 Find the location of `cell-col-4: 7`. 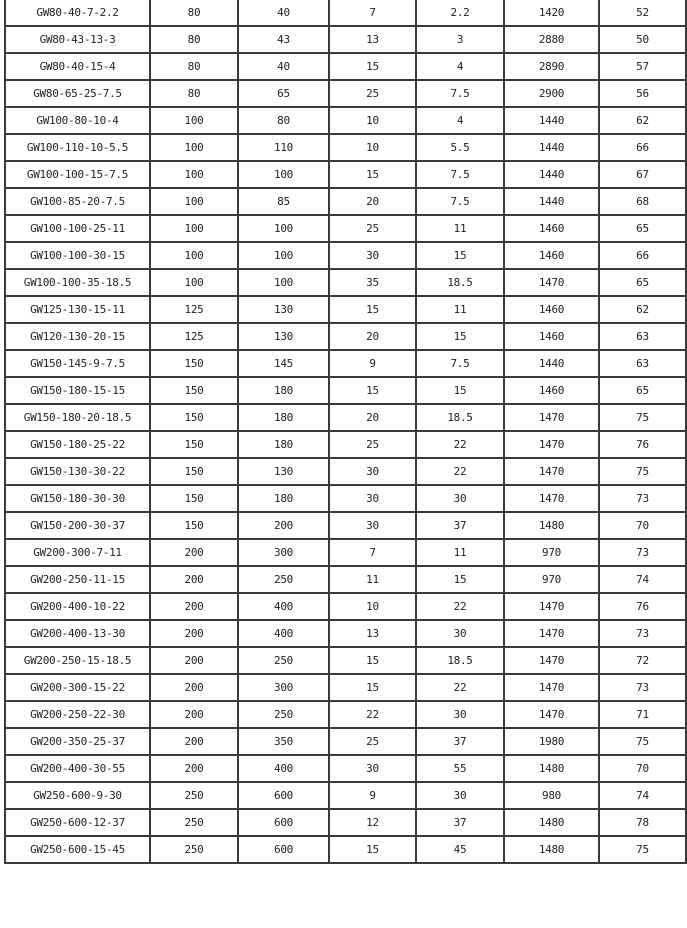

cell-col-4: 7 is located at coordinates (372, 552).